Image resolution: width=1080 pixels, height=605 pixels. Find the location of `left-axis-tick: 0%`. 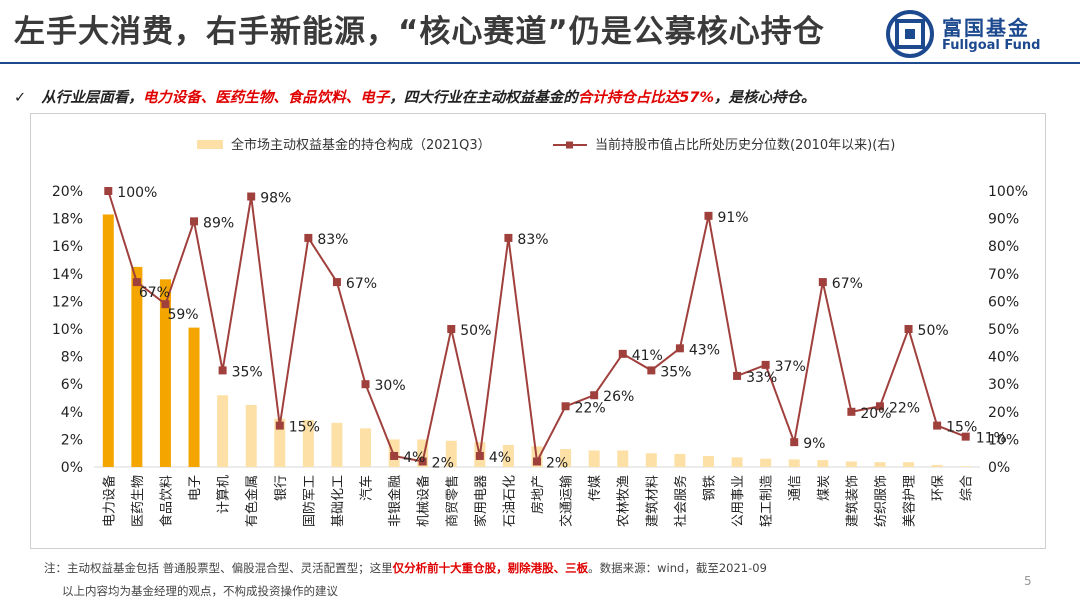

left-axis-tick: 0% is located at coordinates (72, 468).